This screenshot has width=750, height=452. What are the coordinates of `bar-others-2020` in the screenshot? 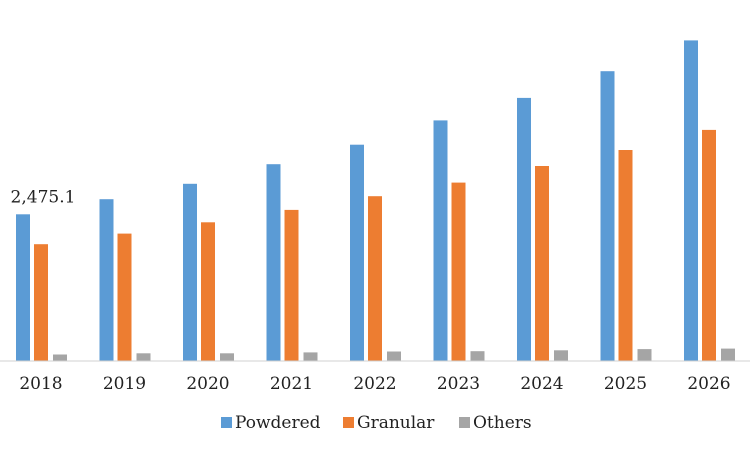 It's located at (227, 357).